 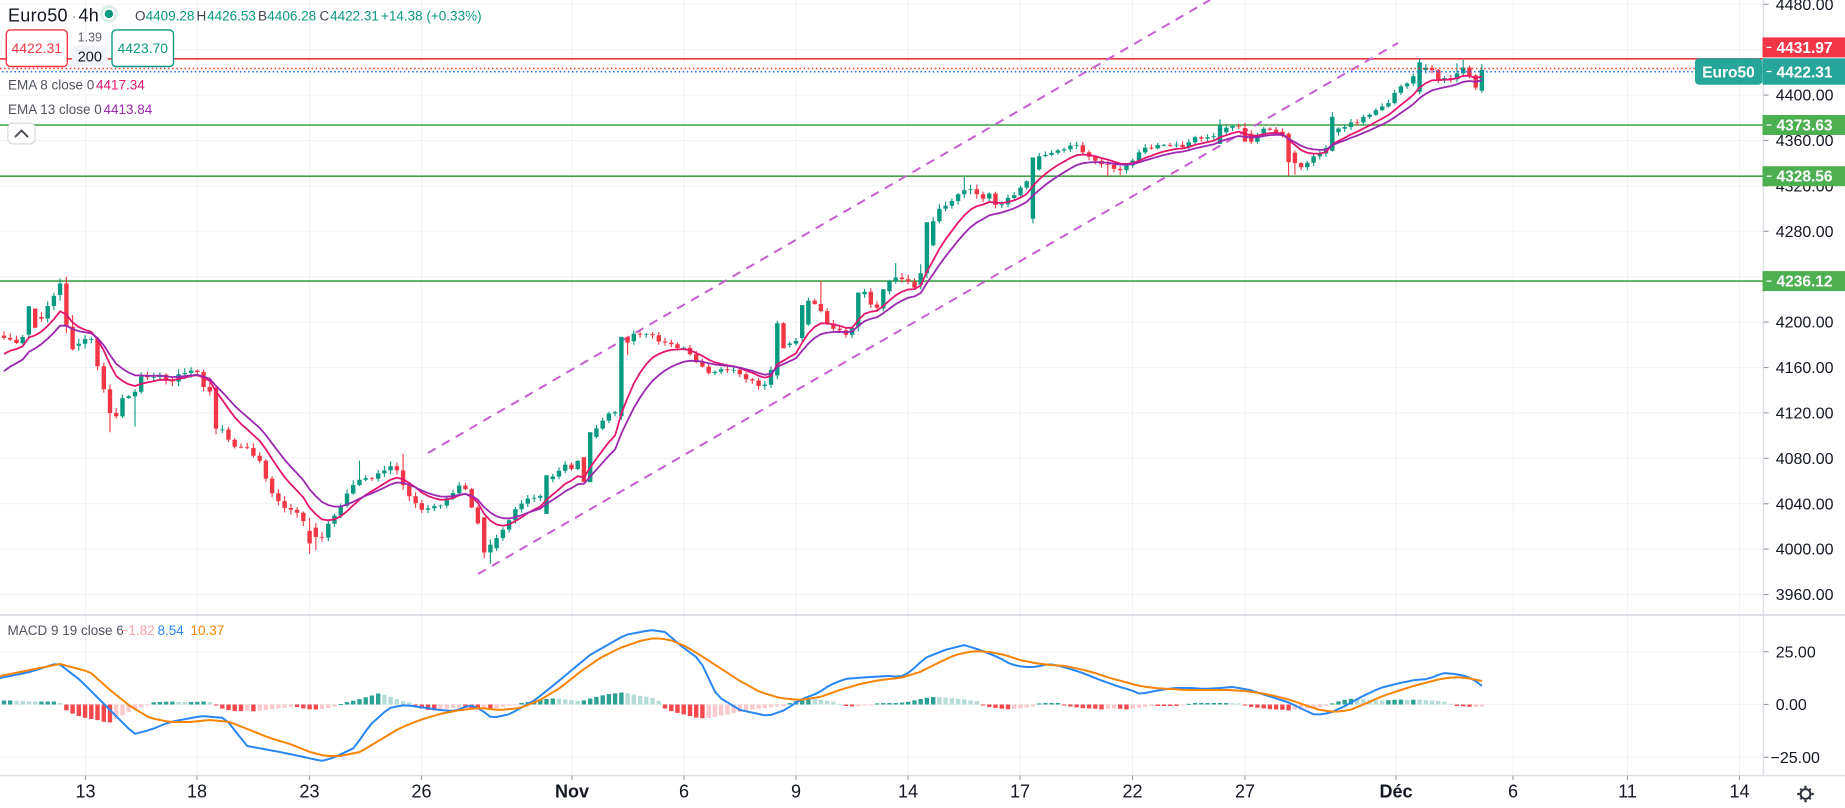 What do you see at coordinates (120, 85) in the screenshot?
I see `svg-text: 4417.34` at bounding box center [120, 85].